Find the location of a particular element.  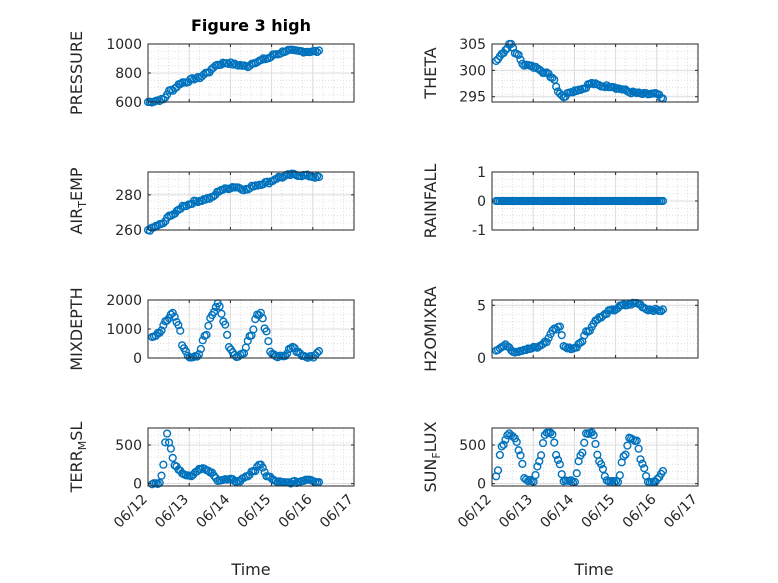

y-axis-label: THETA is located at coordinates (430, 73).